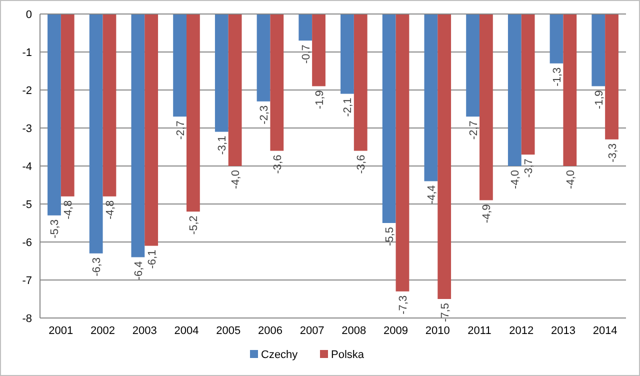 The height and width of the screenshot is (376, 640). Describe the element at coordinates (61, 331) in the screenshot. I see `x-tick-label: 2001` at that location.